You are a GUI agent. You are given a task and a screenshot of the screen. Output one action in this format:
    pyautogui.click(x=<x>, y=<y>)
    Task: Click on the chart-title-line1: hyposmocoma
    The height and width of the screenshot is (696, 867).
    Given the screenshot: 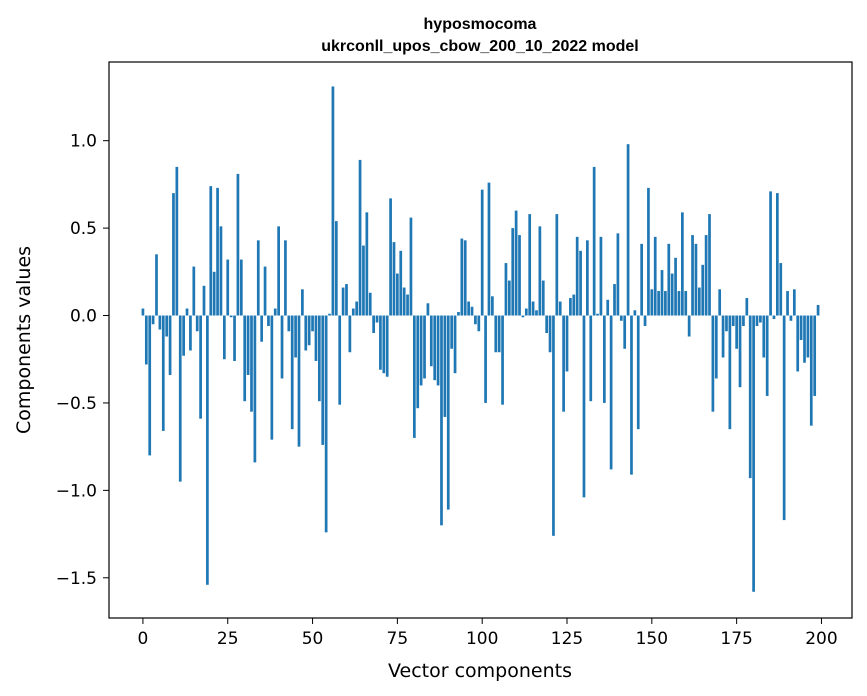 What is the action you would take?
    pyautogui.click(x=480, y=24)
    